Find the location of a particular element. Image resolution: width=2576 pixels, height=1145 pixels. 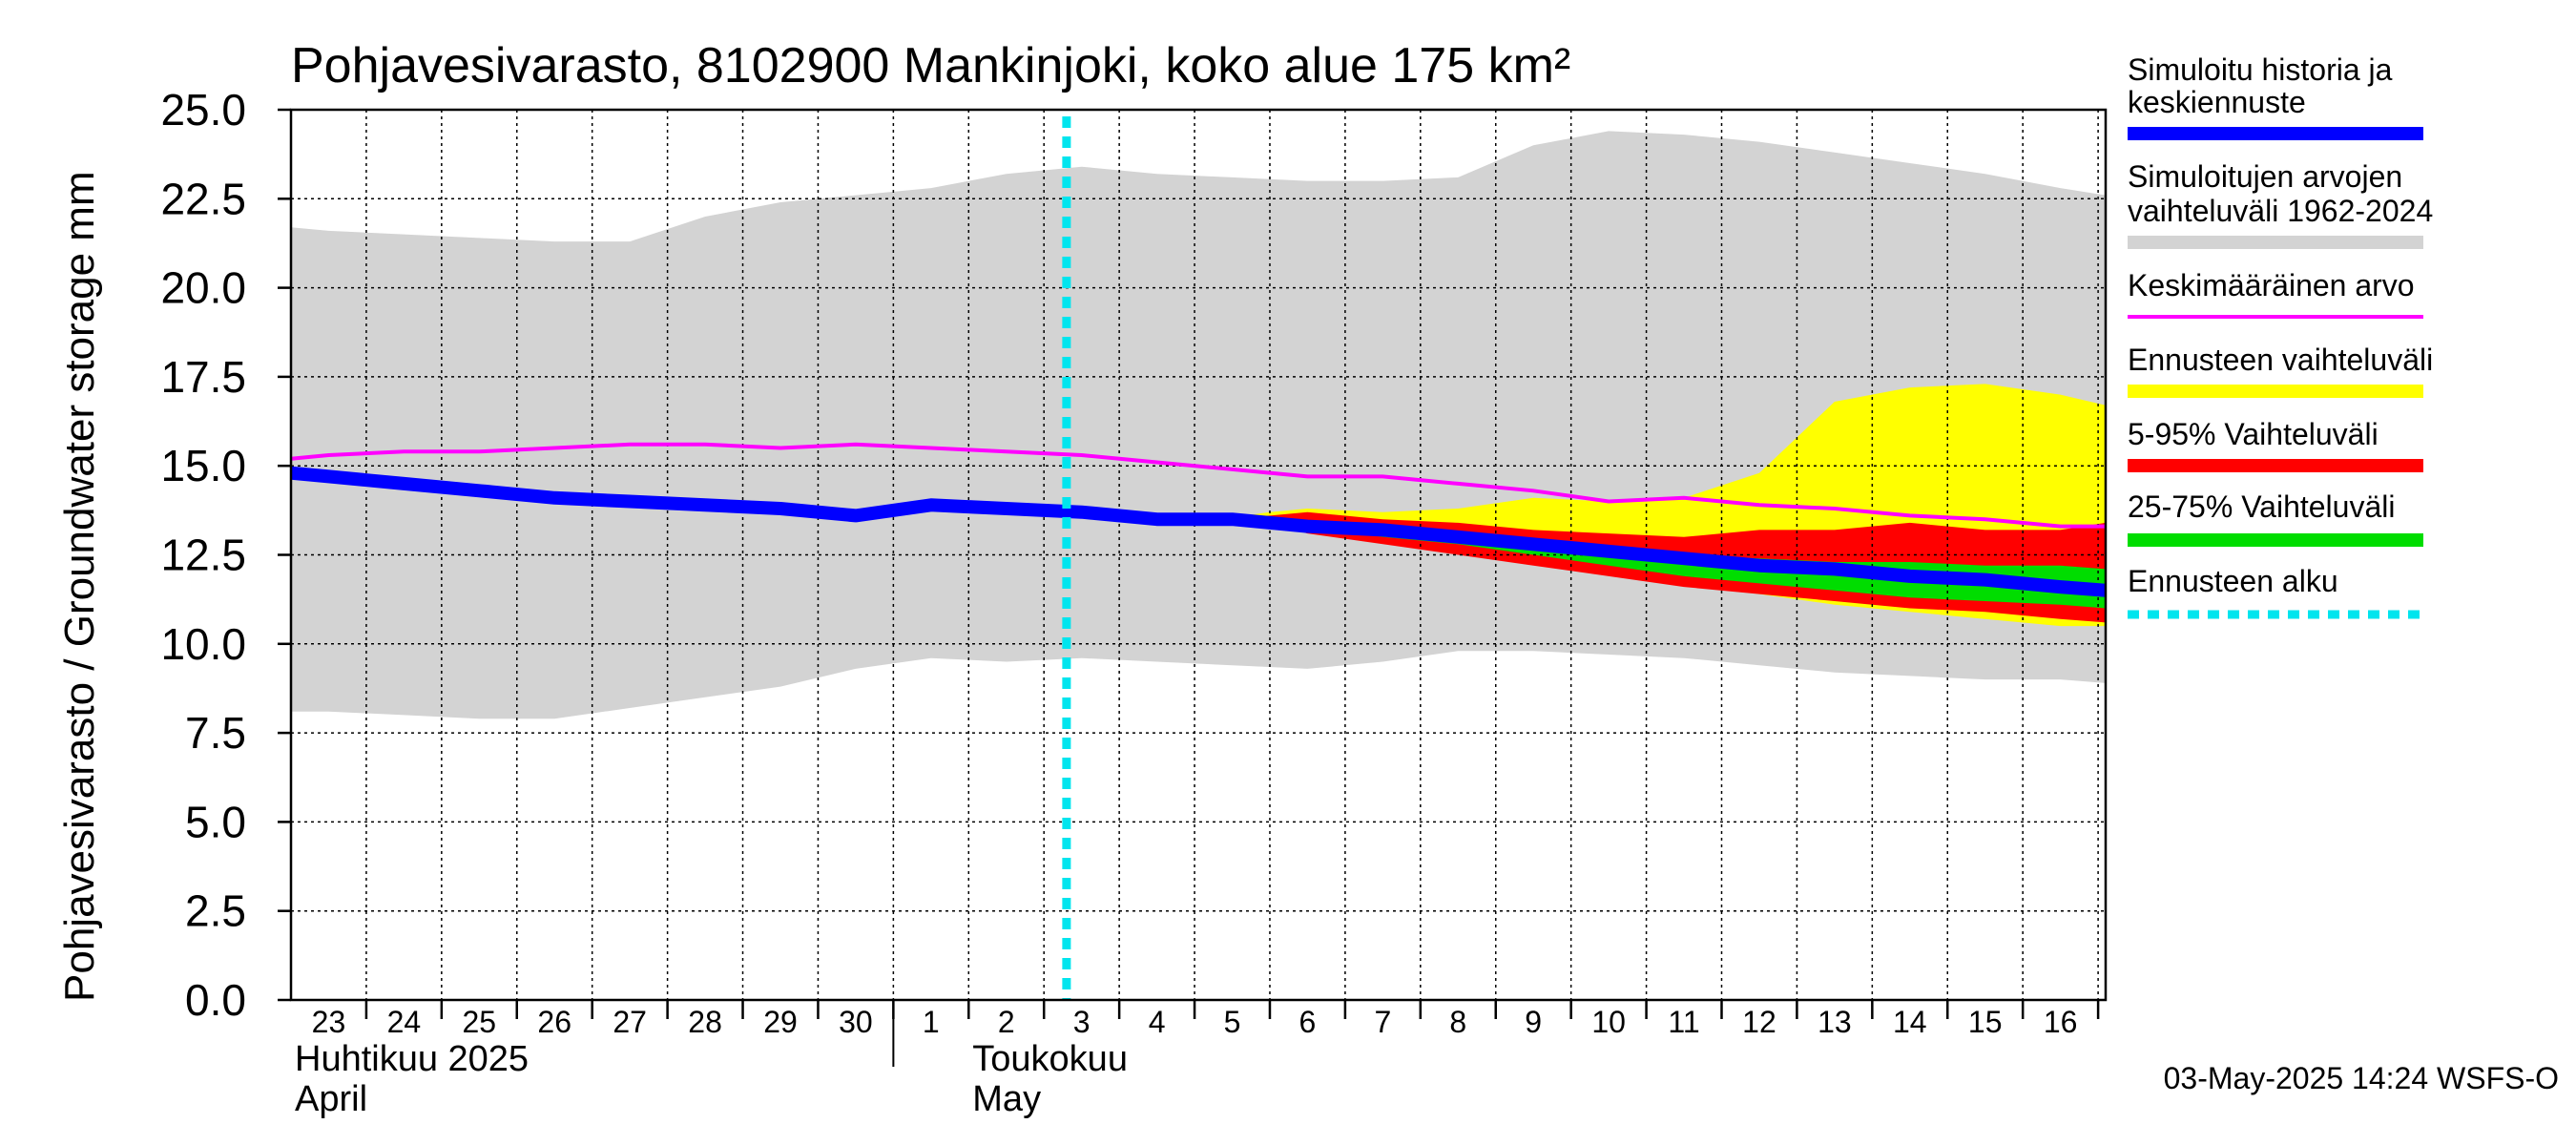

legend-label: Simuloitu historia ja is located at coordinates (2260, 69).